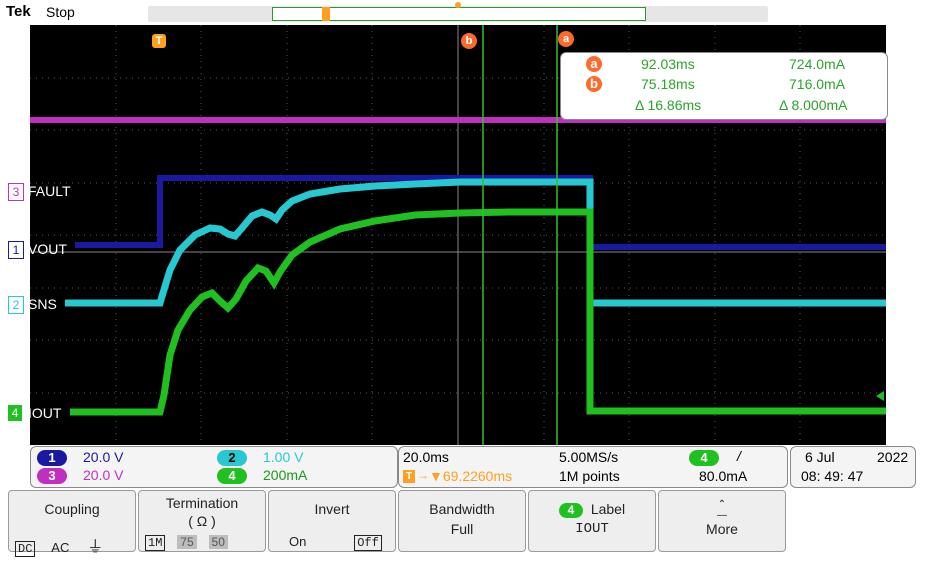 This screenshot has width=926, height=563. I want to click on cursor-b-value: 716.0mA, so click(817, 84).